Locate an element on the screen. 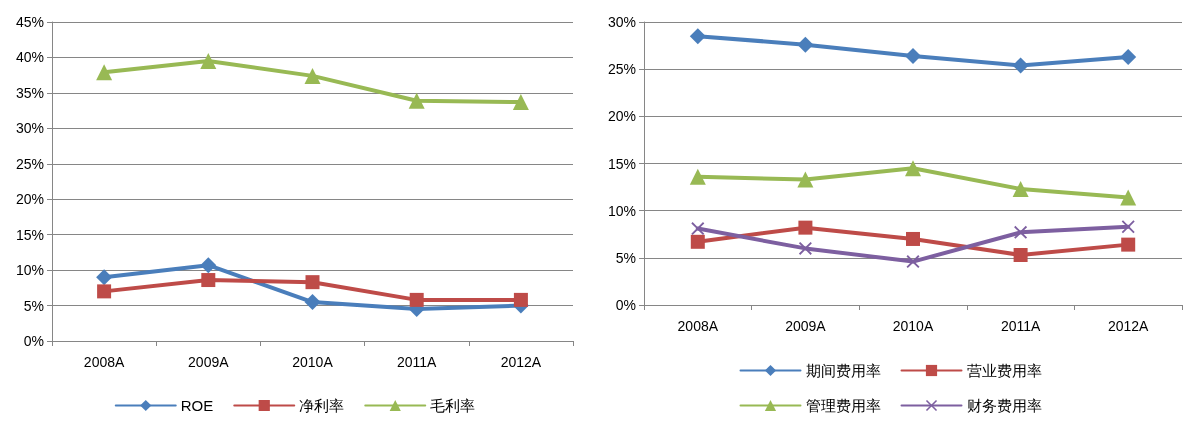  y-tick-label: 35% is located at coordinates (29, 92).